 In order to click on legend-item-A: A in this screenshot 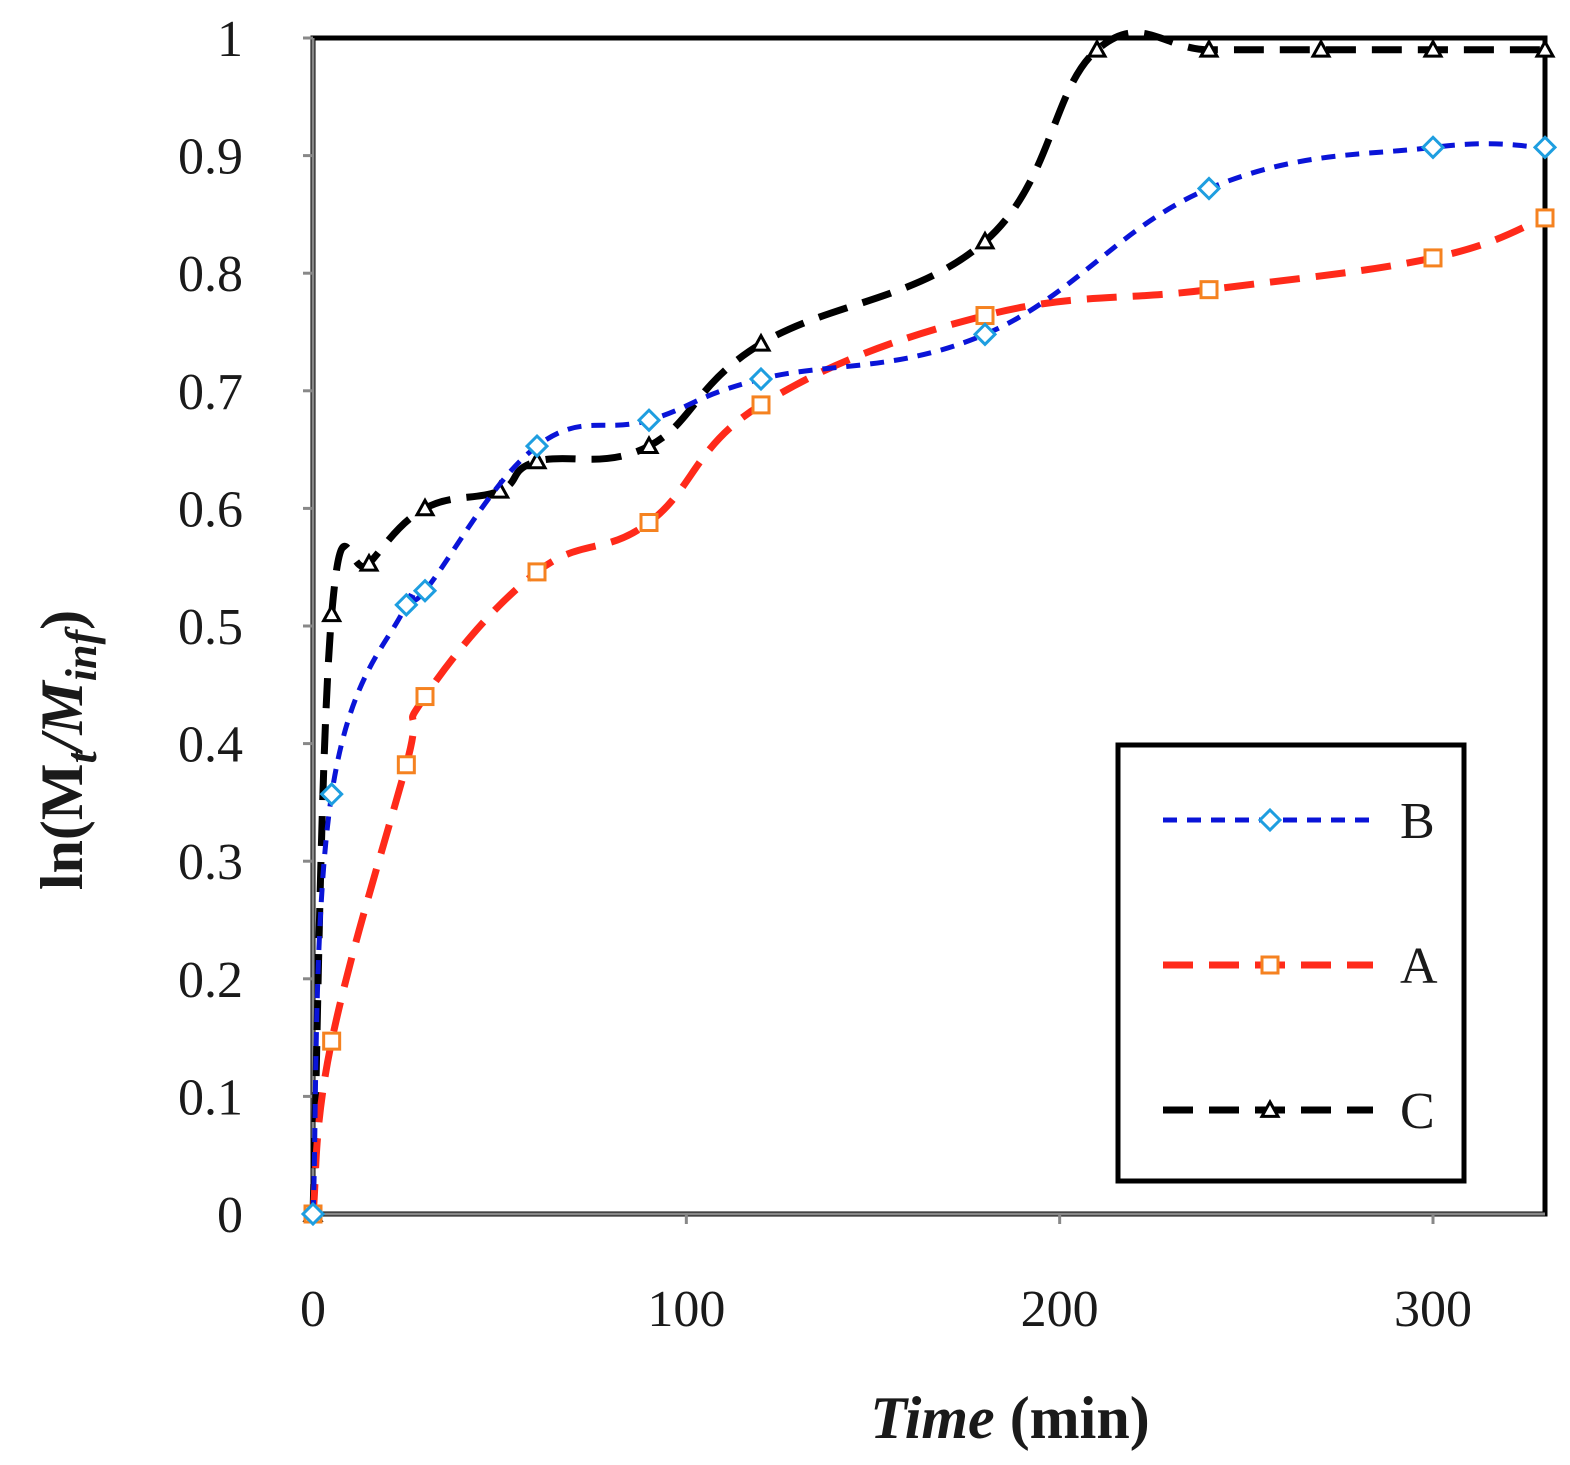, I will do `click(1300, 966)`.